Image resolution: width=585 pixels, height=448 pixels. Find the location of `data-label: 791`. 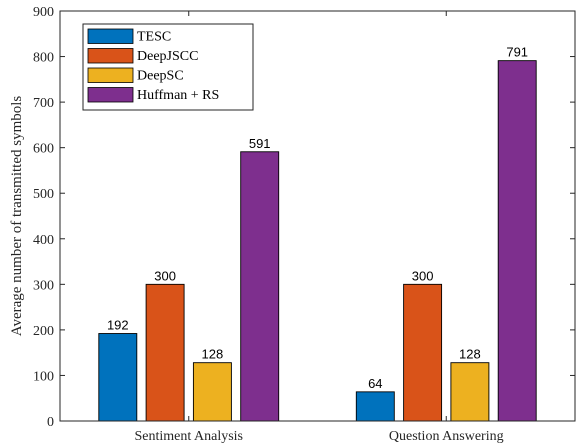

data-label: 791 is located at coordinates (517, 52).